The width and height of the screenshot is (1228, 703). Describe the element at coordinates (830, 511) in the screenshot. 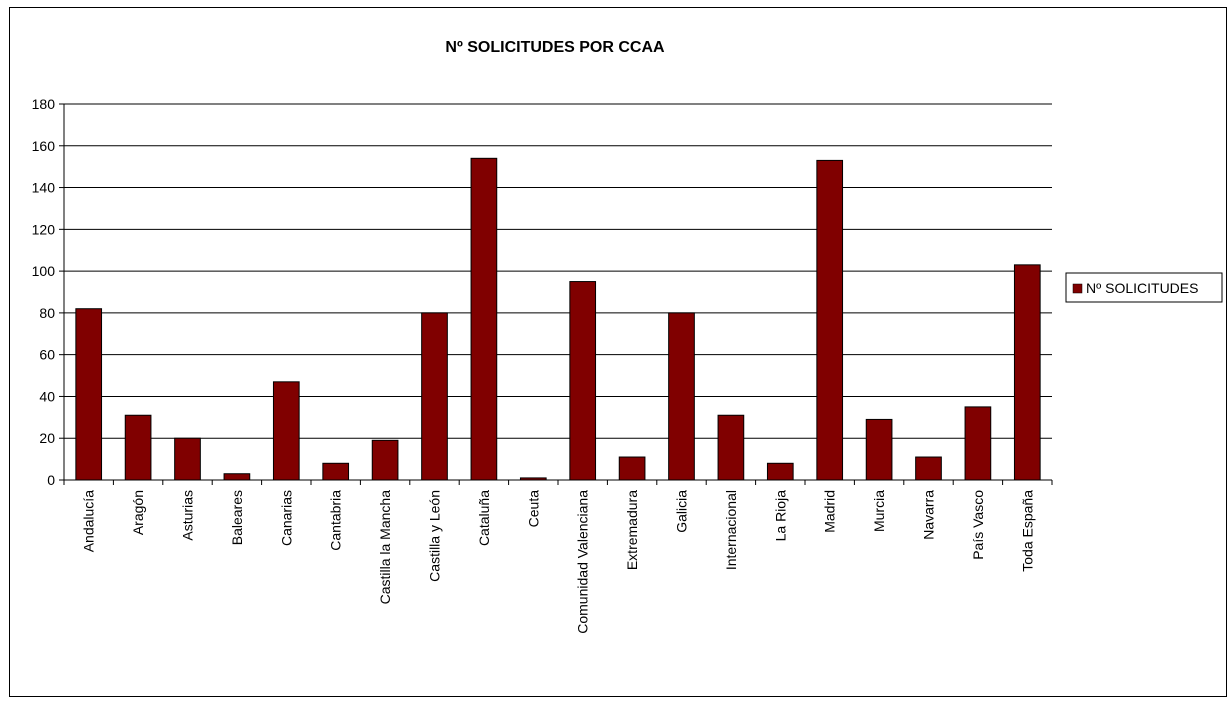

I see `x-tick-label: Madrid` at that location.